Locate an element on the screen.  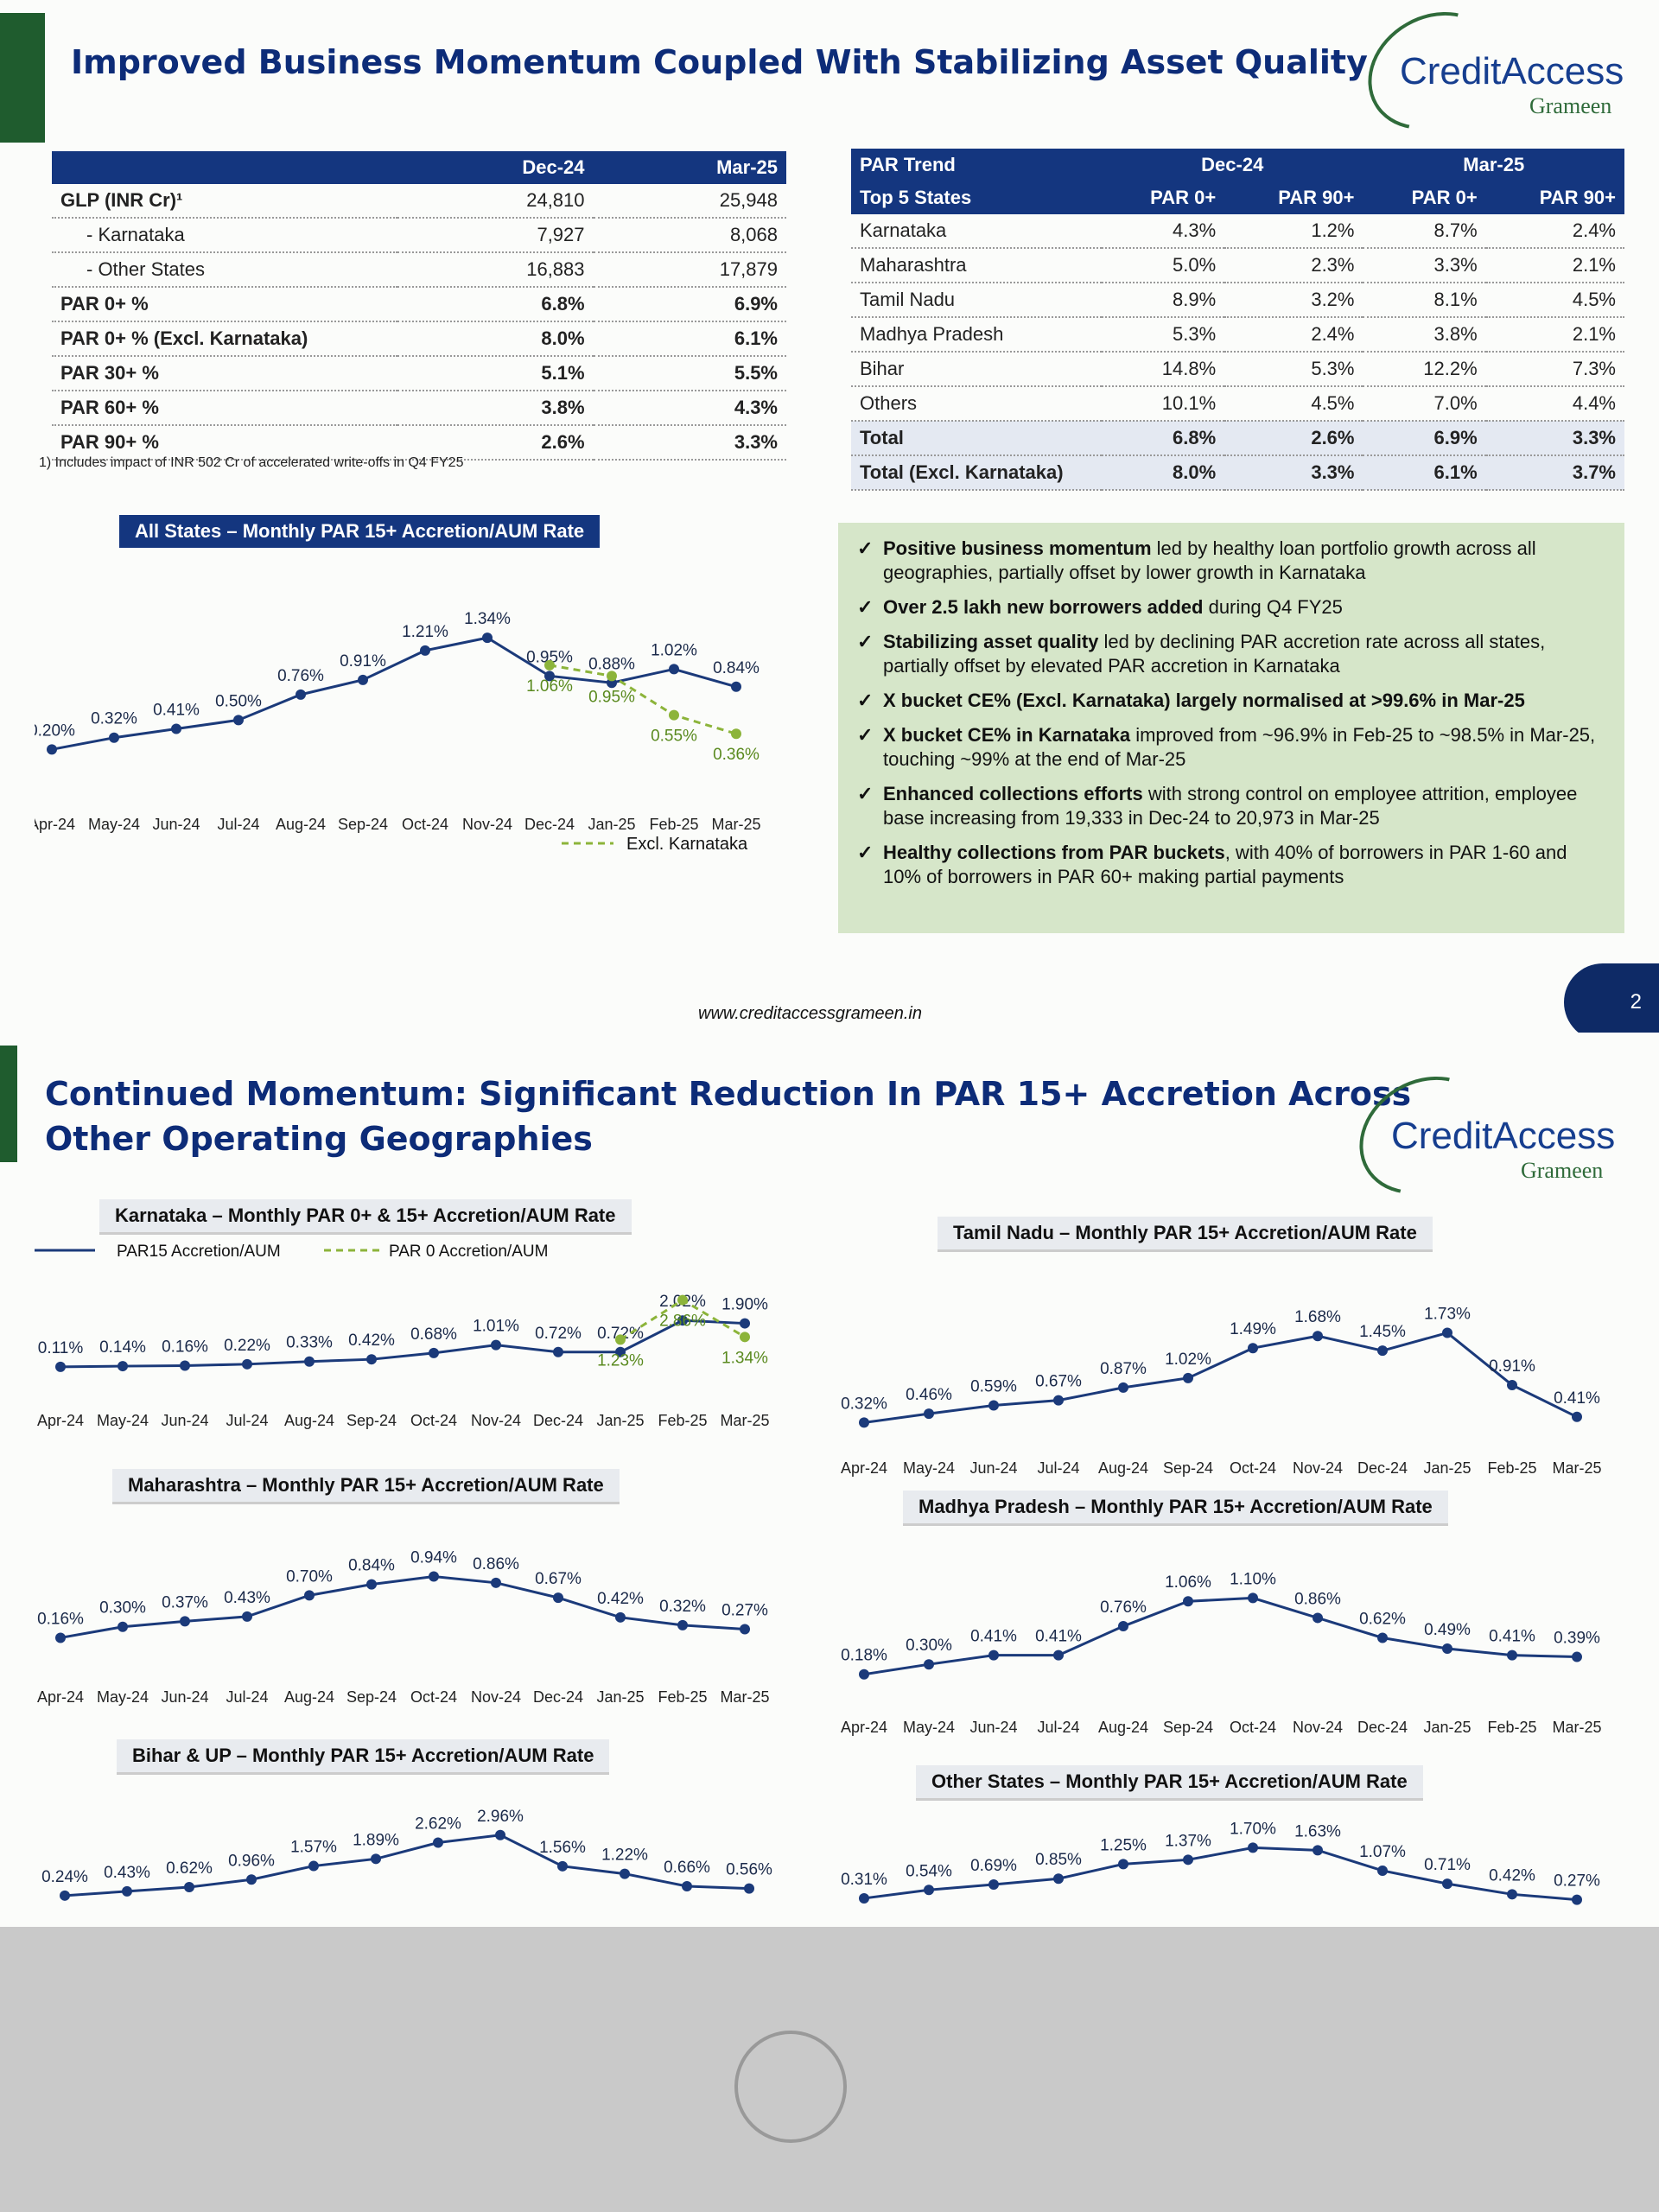
highlight-bold: Healthy collections from PAR buckets is located at coordinates (1054, 852).